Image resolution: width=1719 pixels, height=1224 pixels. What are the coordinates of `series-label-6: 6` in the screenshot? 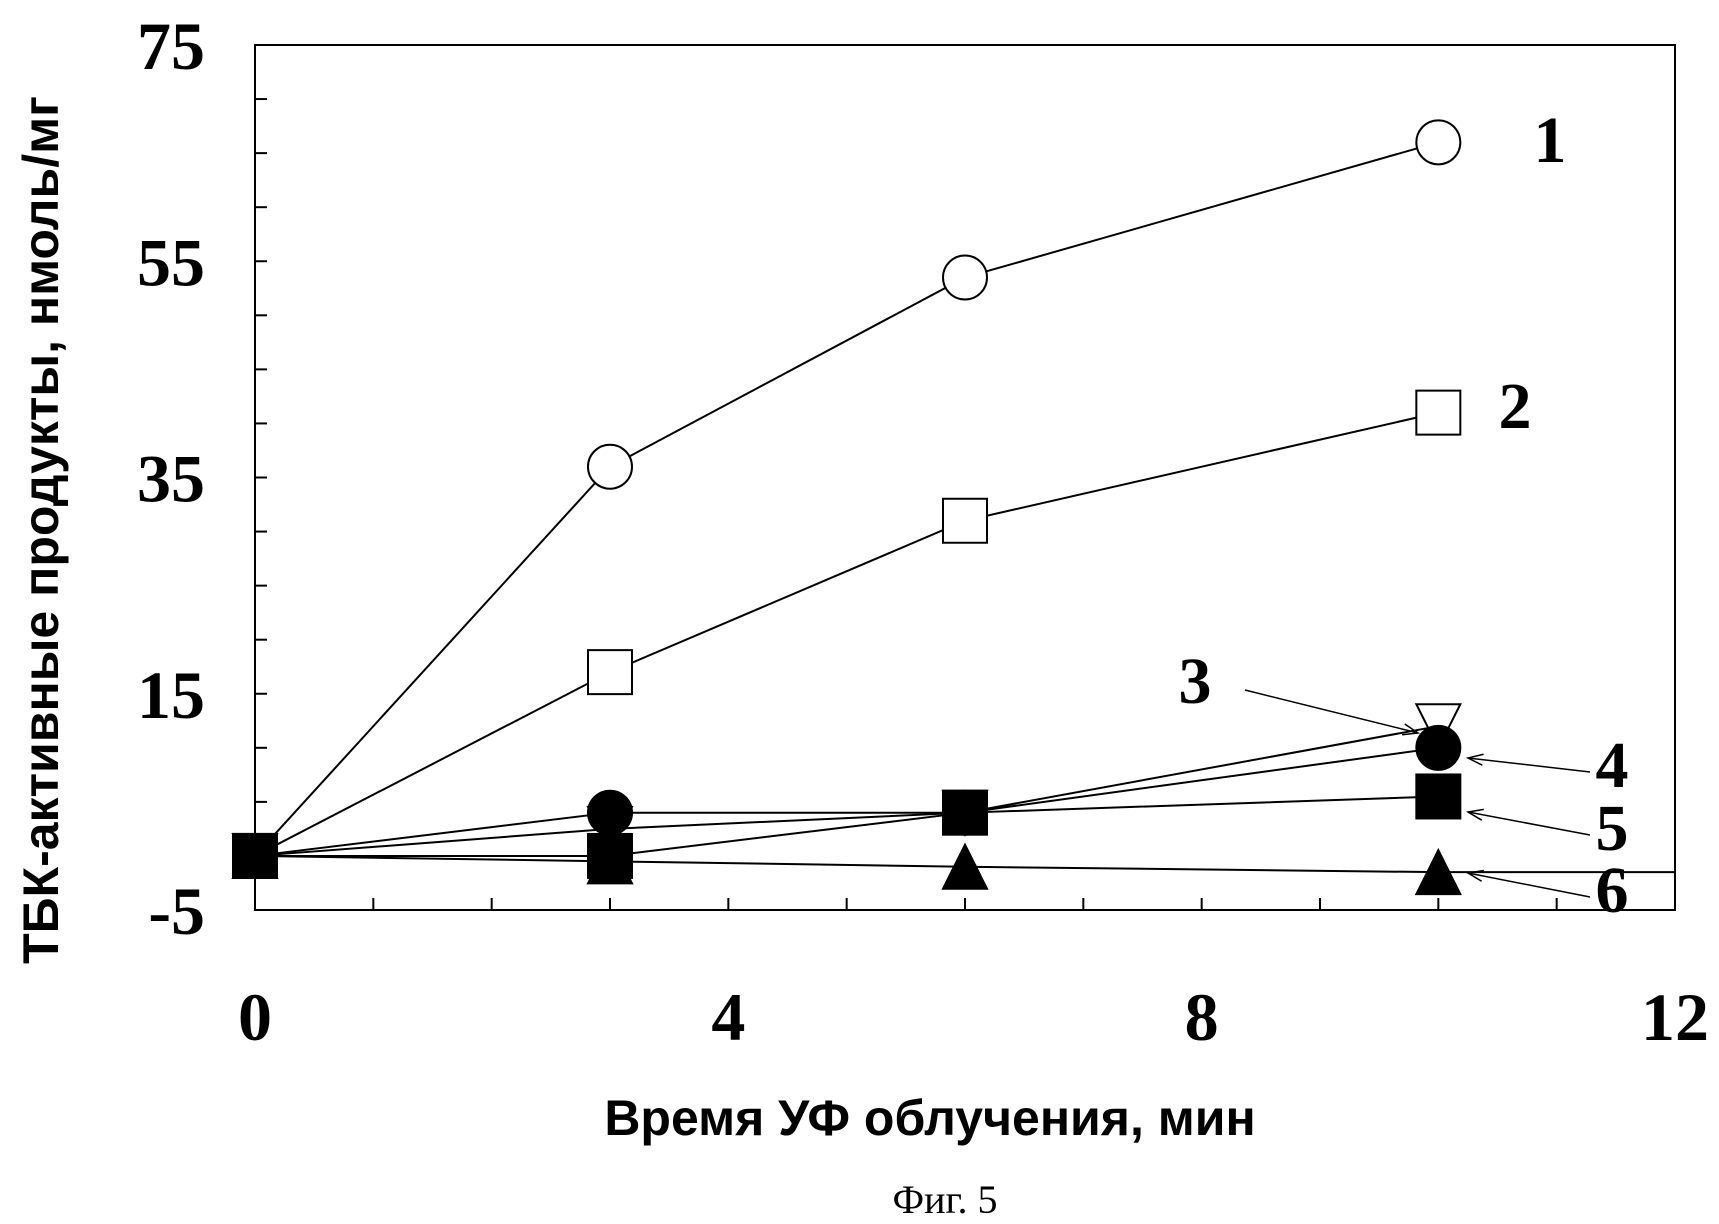 It's located at (1612, 890).